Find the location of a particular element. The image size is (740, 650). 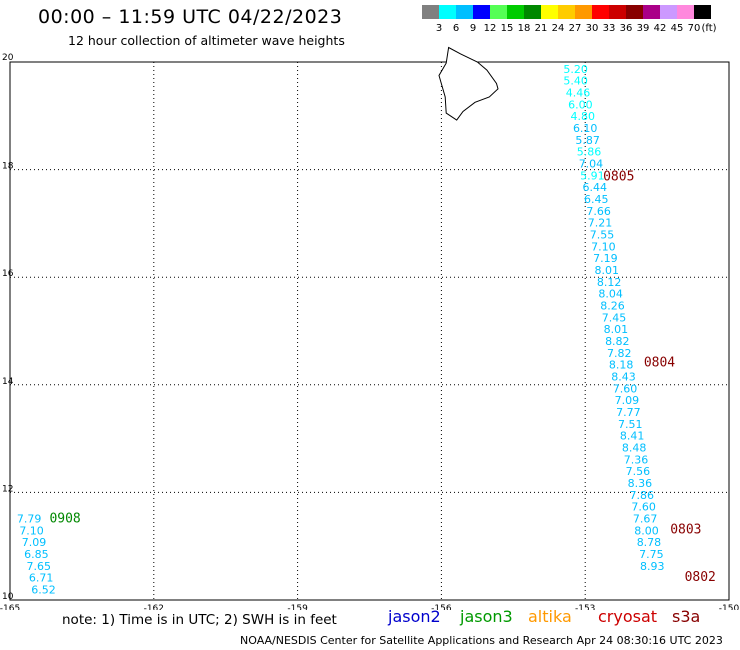

swh-value-label: 7.75 is located at coordinates (651, 554).